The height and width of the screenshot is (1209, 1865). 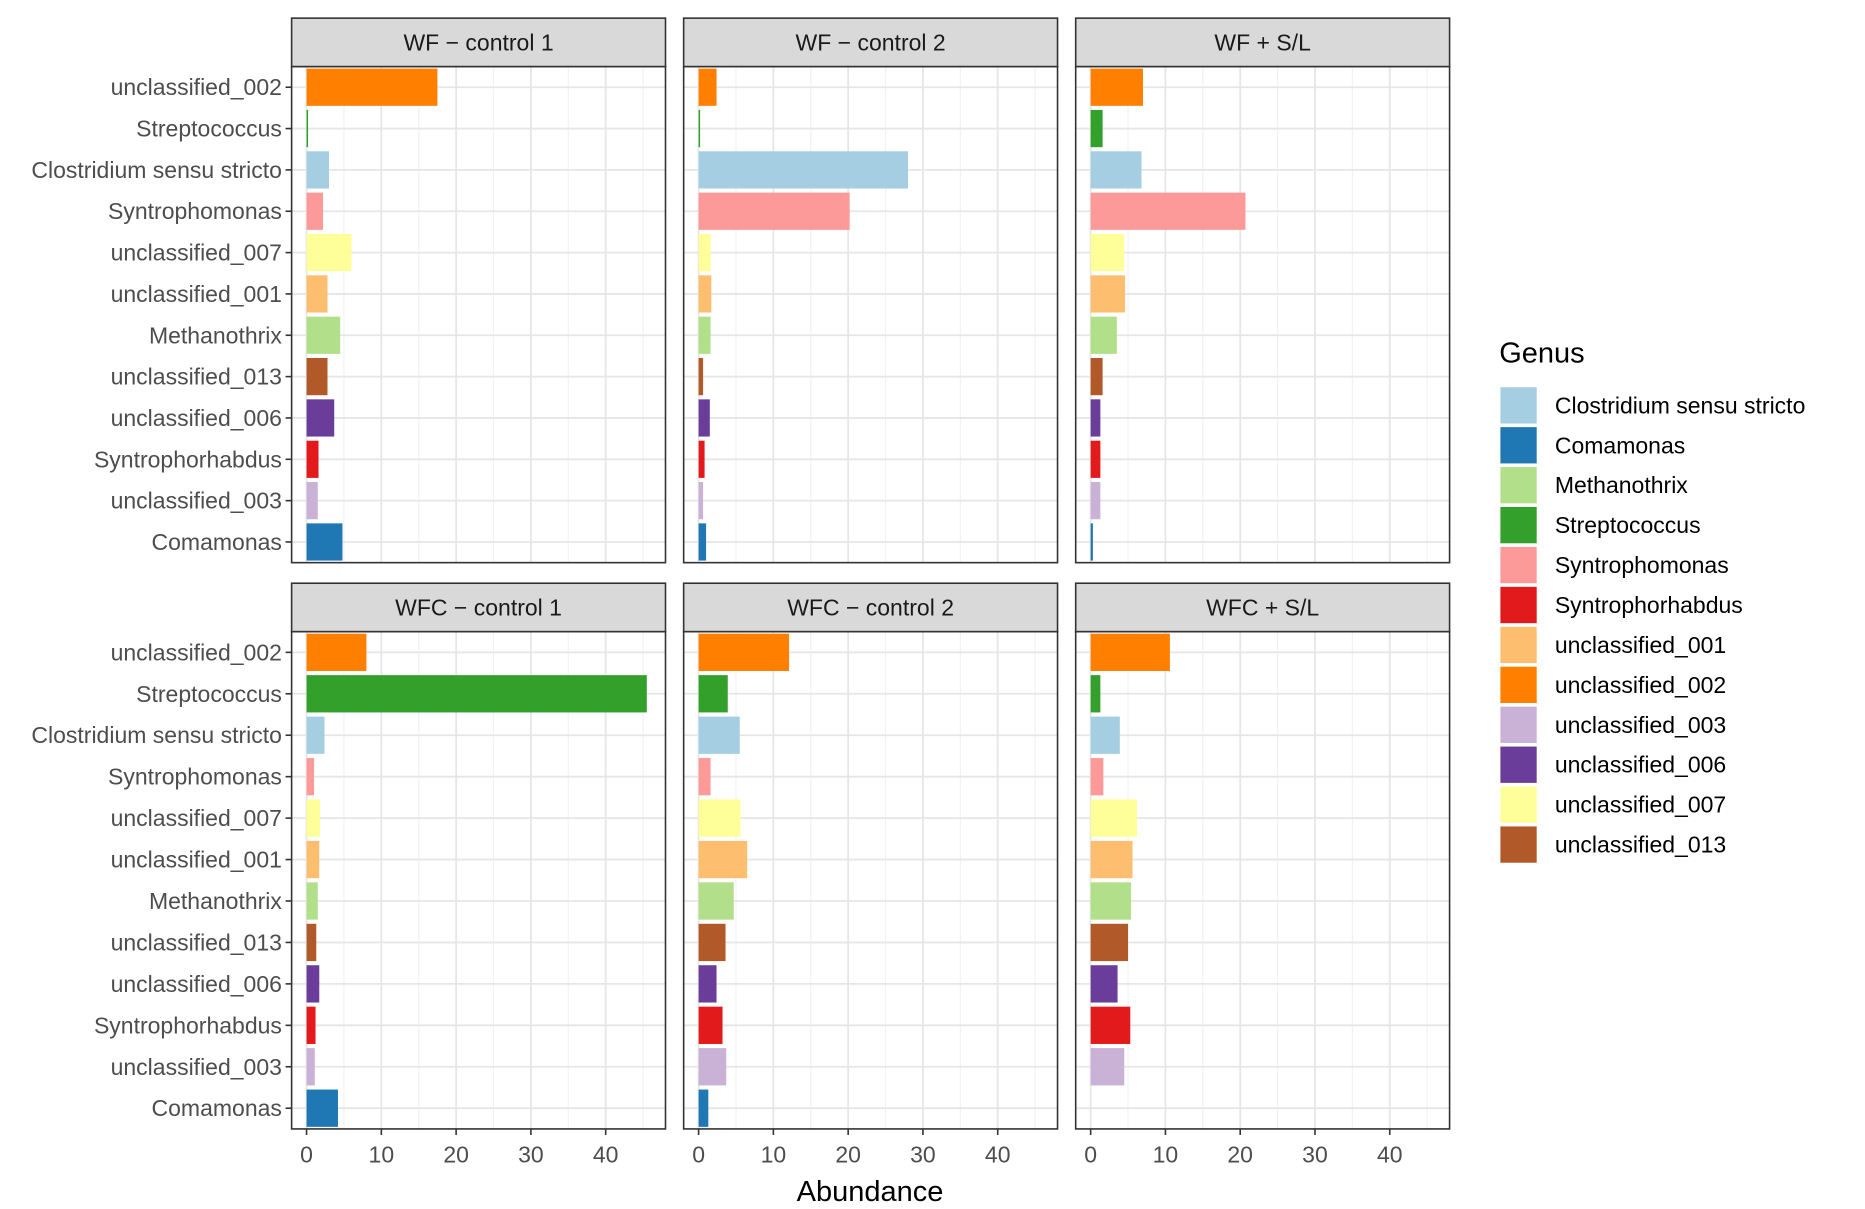 What do you see at coordinates (1649, 605) in the screenshot?
I see `legend-label: Syntrophorhabdus` at bounding box center [1649, 605].